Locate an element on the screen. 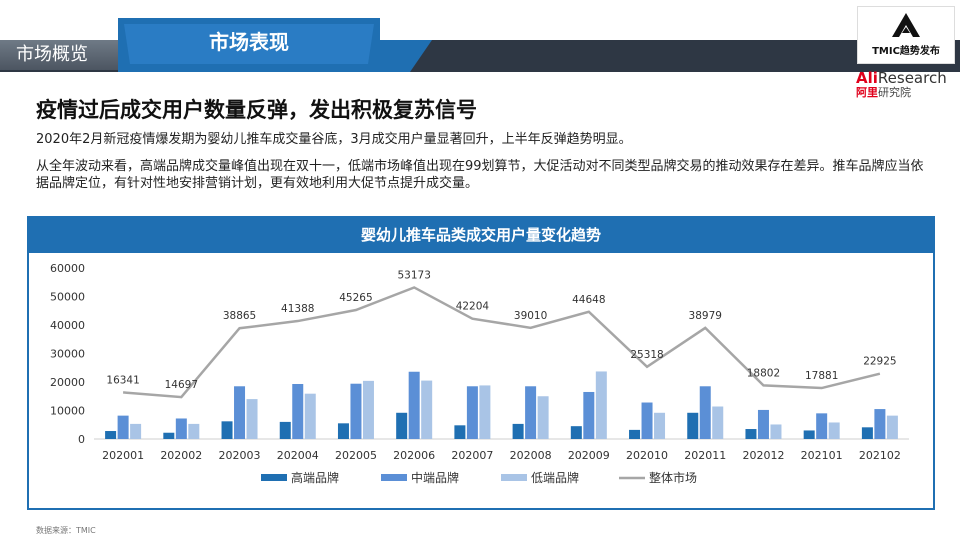 The height and width of the screenshot is (540, 960). section-label: 市场概览 is located at coordinates (59, 55).